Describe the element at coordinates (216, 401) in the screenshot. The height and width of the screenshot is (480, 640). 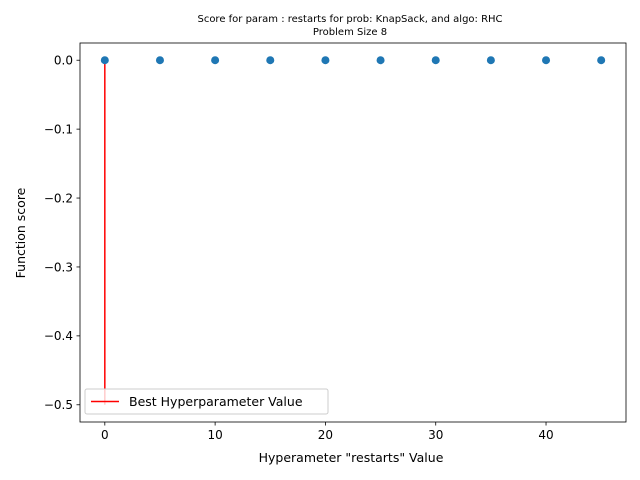
I see `legend-entry-best-hyperparameter: Best Hyperparameter Value` at that location.